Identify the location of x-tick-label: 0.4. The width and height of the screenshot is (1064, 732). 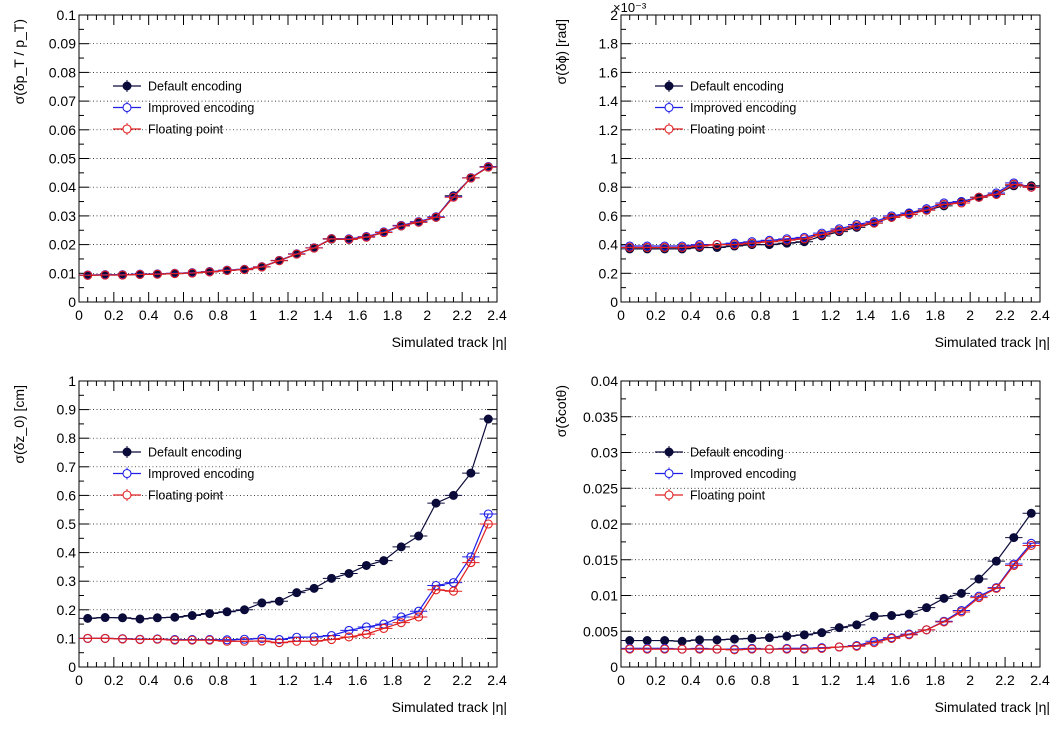
(691, 680).